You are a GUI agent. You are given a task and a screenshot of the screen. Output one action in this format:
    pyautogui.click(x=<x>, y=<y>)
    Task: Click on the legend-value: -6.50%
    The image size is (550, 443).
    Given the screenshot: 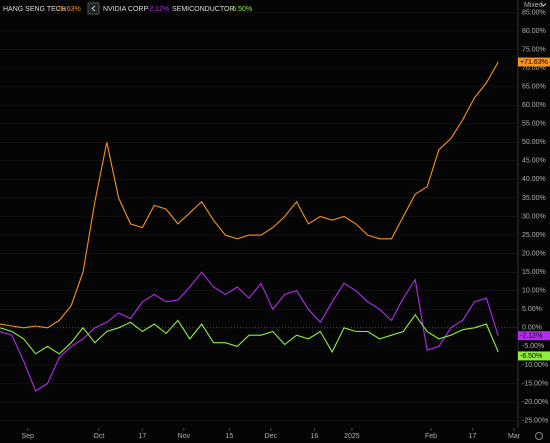 What is the action you would take?
    pyautogui.click(x=241, y=9)
    